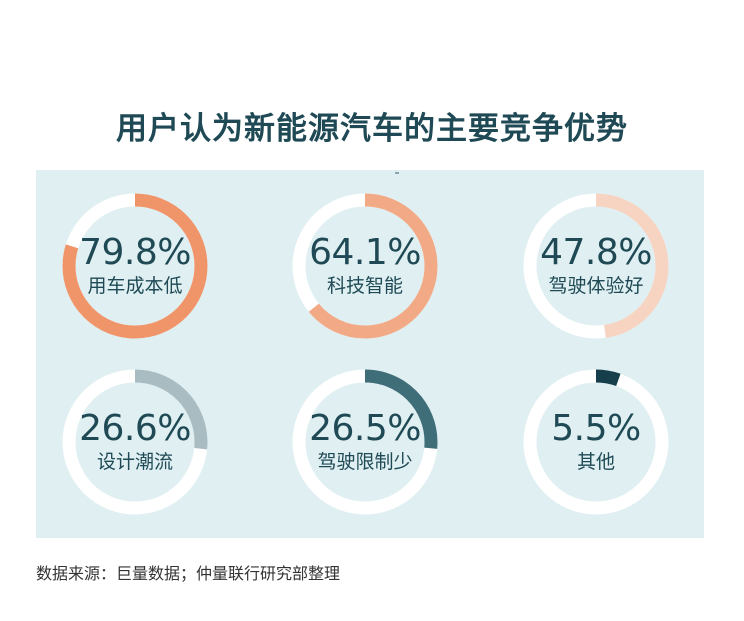 The width and height of the screenshot is (744, 621). Describe the element at coordinates (596, 252) in the screenshot. I see `donut-value-item-2: 47.8%` at that location.